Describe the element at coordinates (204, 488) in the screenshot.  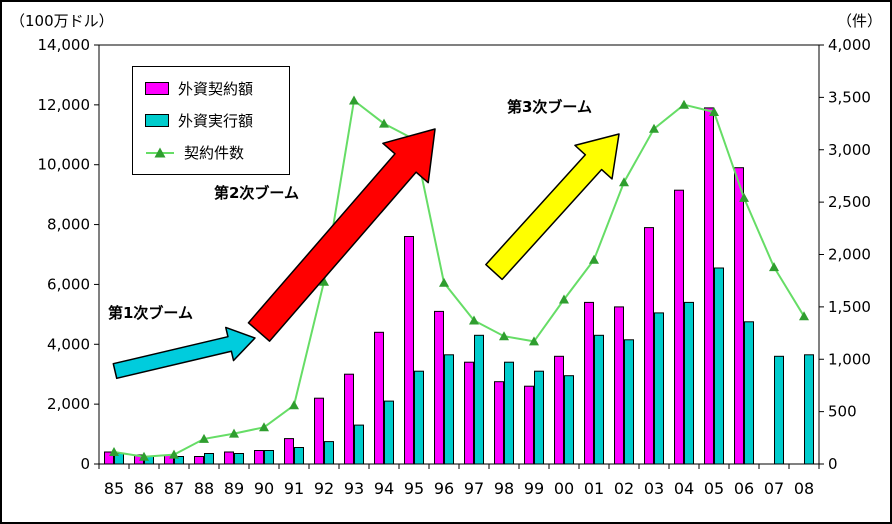
I see `x-axis-label: 88` at that location.